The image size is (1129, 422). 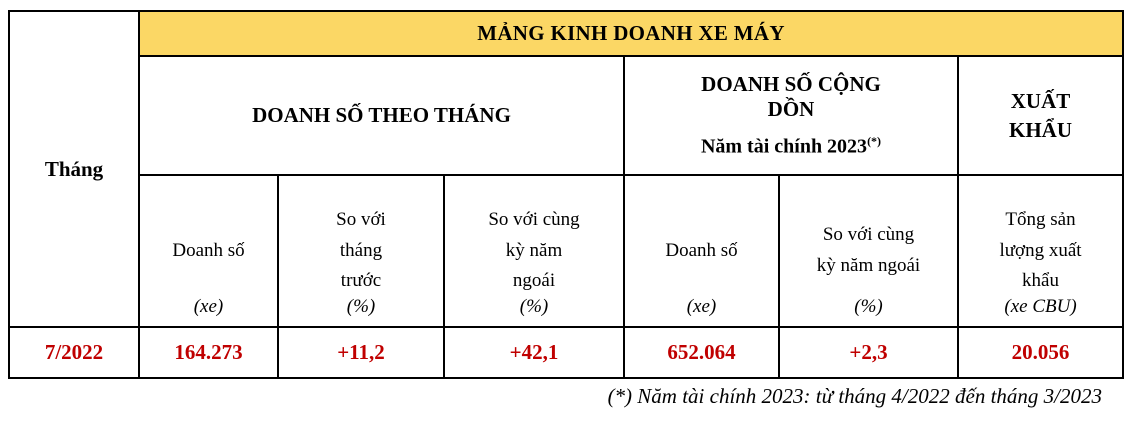 I want to click on group-header-export: XUẤT KHẨU, so click(x=1040, y=115).